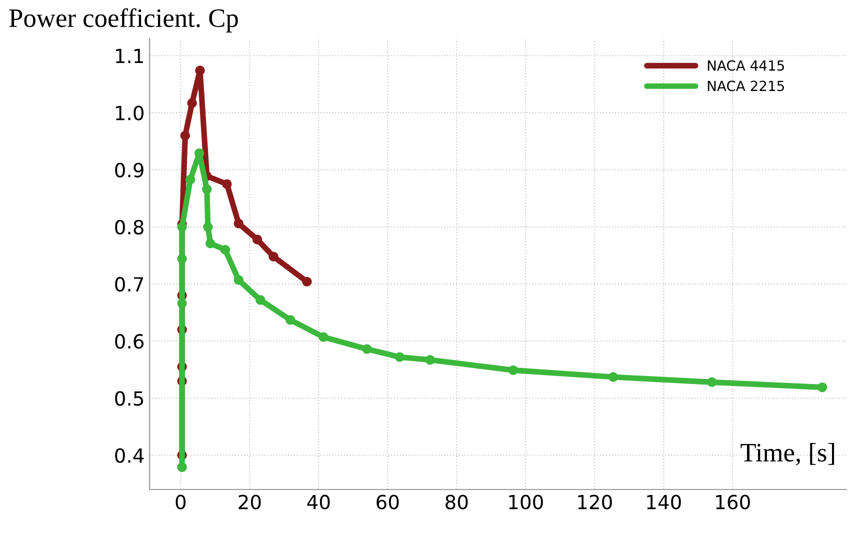 Image resolution: width=855 pixels, height=550 pixels. What do you see at coordinates (129, 284) in the screenshot?
I see `y-tick-label: 0.7` at bounding box center [129, 284].